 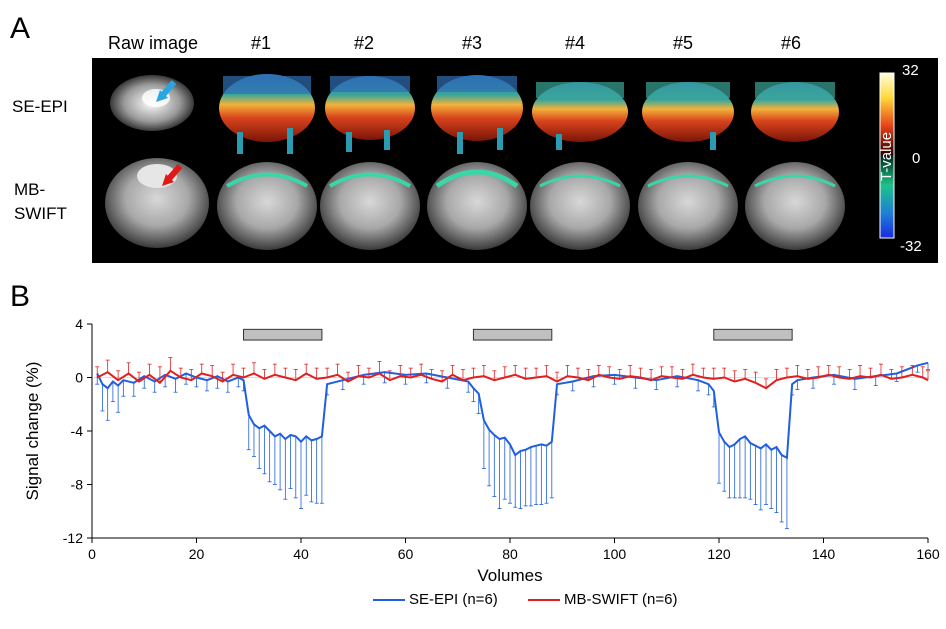 What do you see at coordinates (40, 106) in the screenshot?
I see `row-label-se-epi: SE-EPI` at bounding box center [40, 106].